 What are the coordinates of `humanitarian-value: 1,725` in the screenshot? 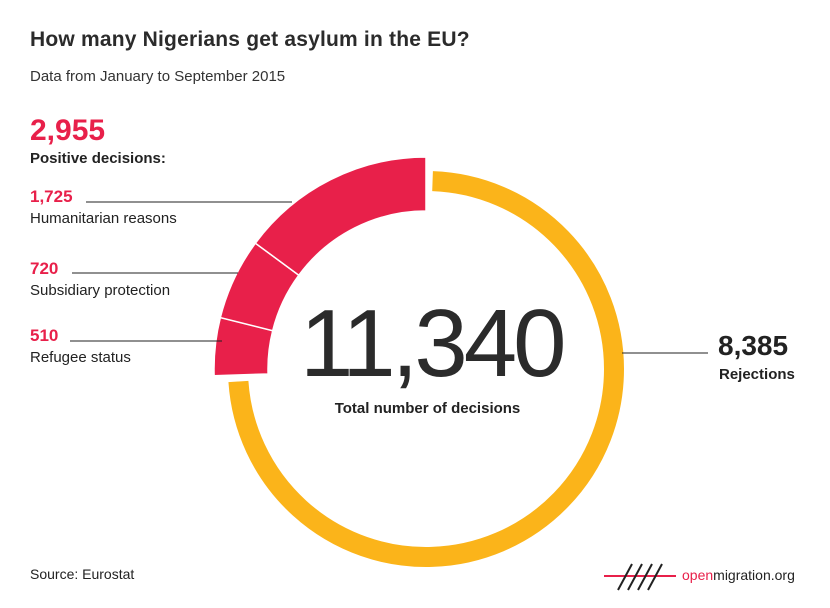 It's located at (51, 196).